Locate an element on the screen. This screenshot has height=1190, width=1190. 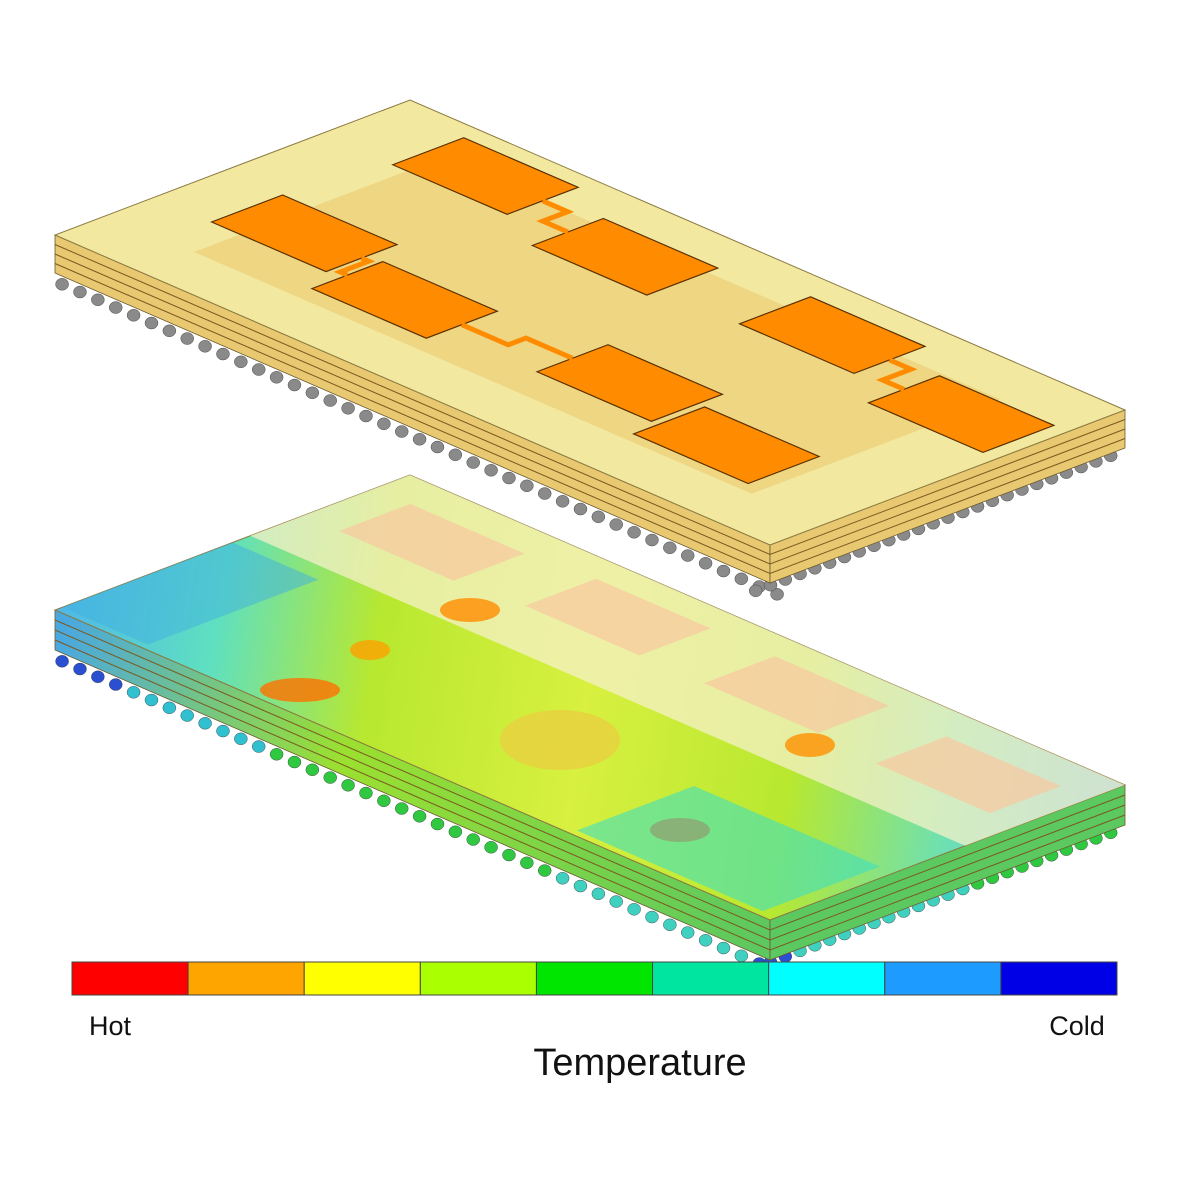
cool-region is located at coordinates (728, 848).